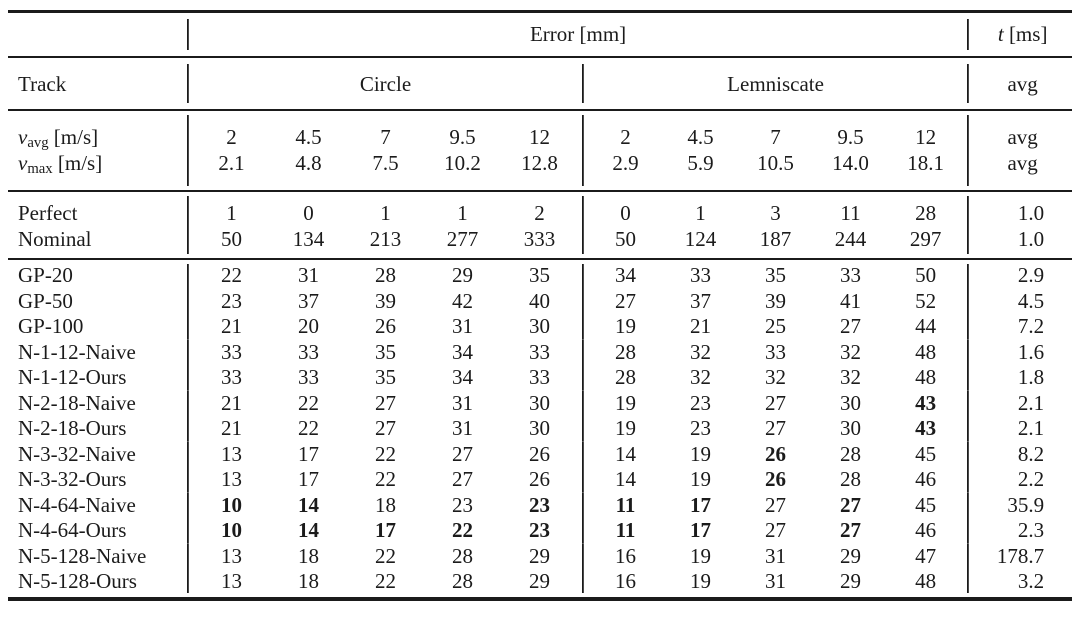  I want to click on error-value-lemniscate: 37, so click(700, 300).